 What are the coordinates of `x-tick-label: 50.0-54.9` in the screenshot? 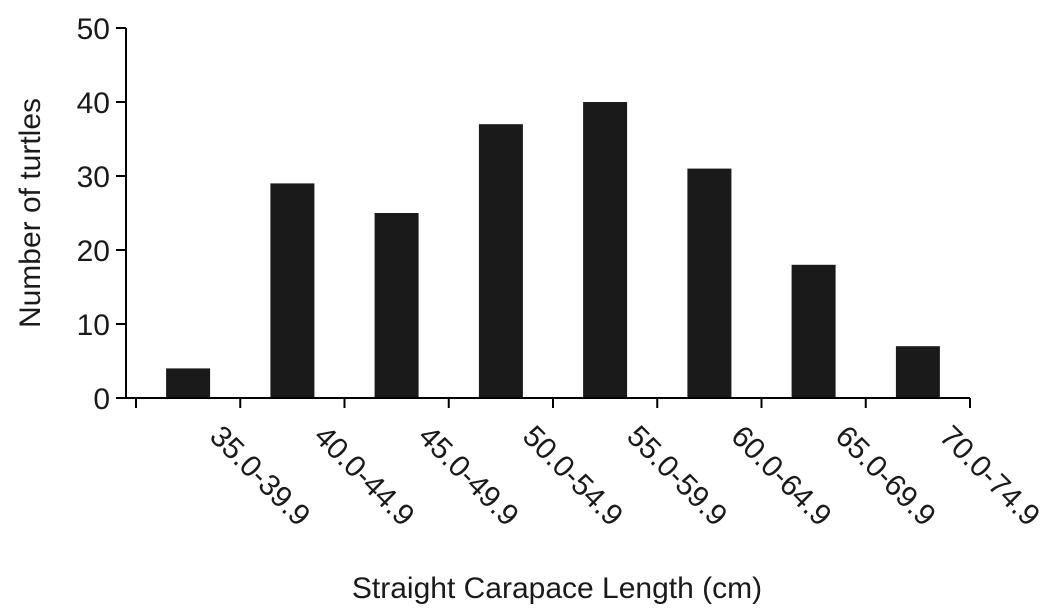 It's located at (572, 476).